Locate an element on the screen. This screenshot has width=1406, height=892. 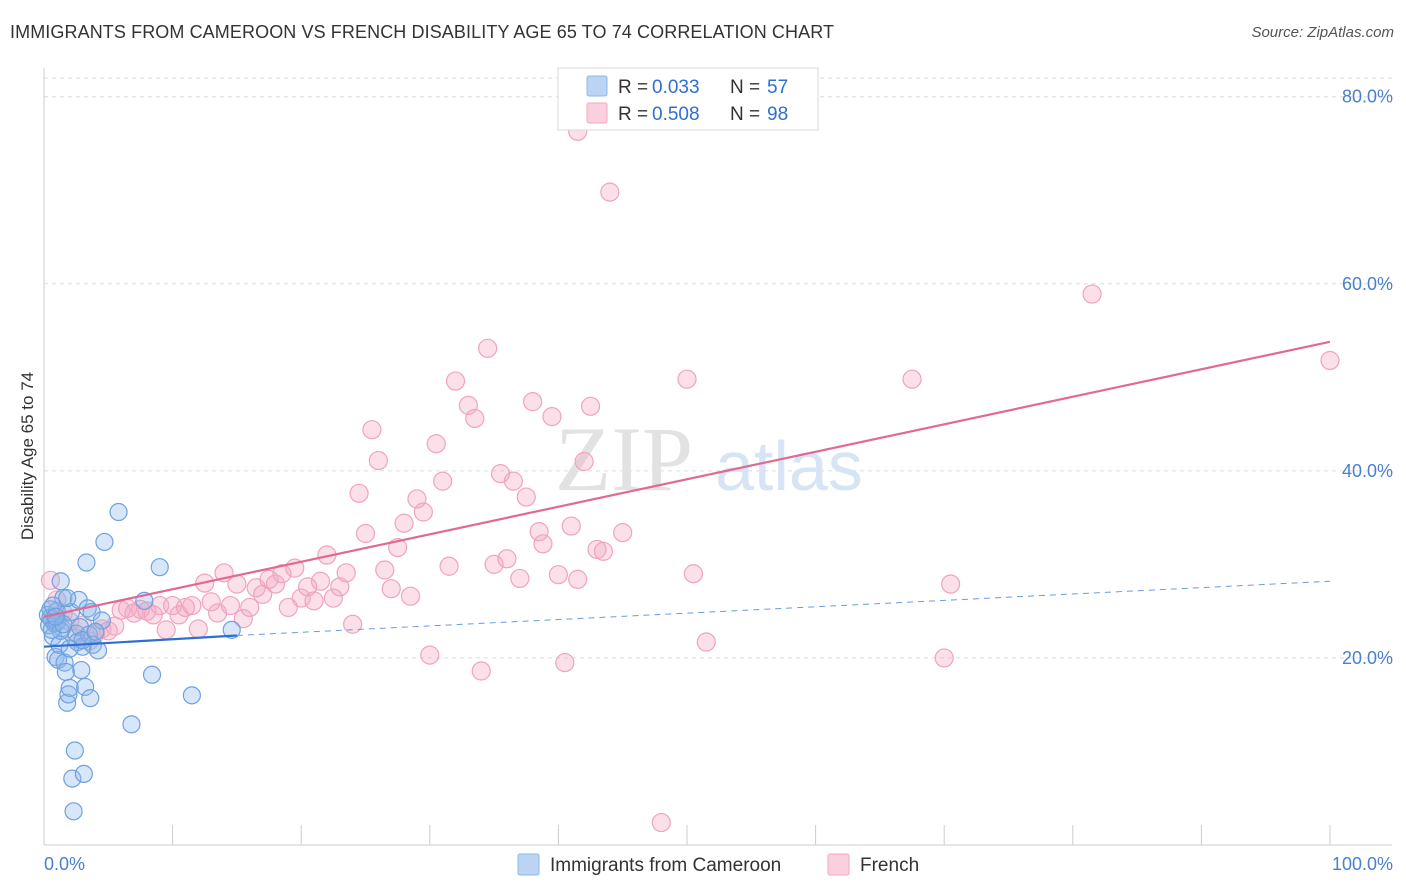
legend-swatch-cameroon is located at coordinates (597, 86).